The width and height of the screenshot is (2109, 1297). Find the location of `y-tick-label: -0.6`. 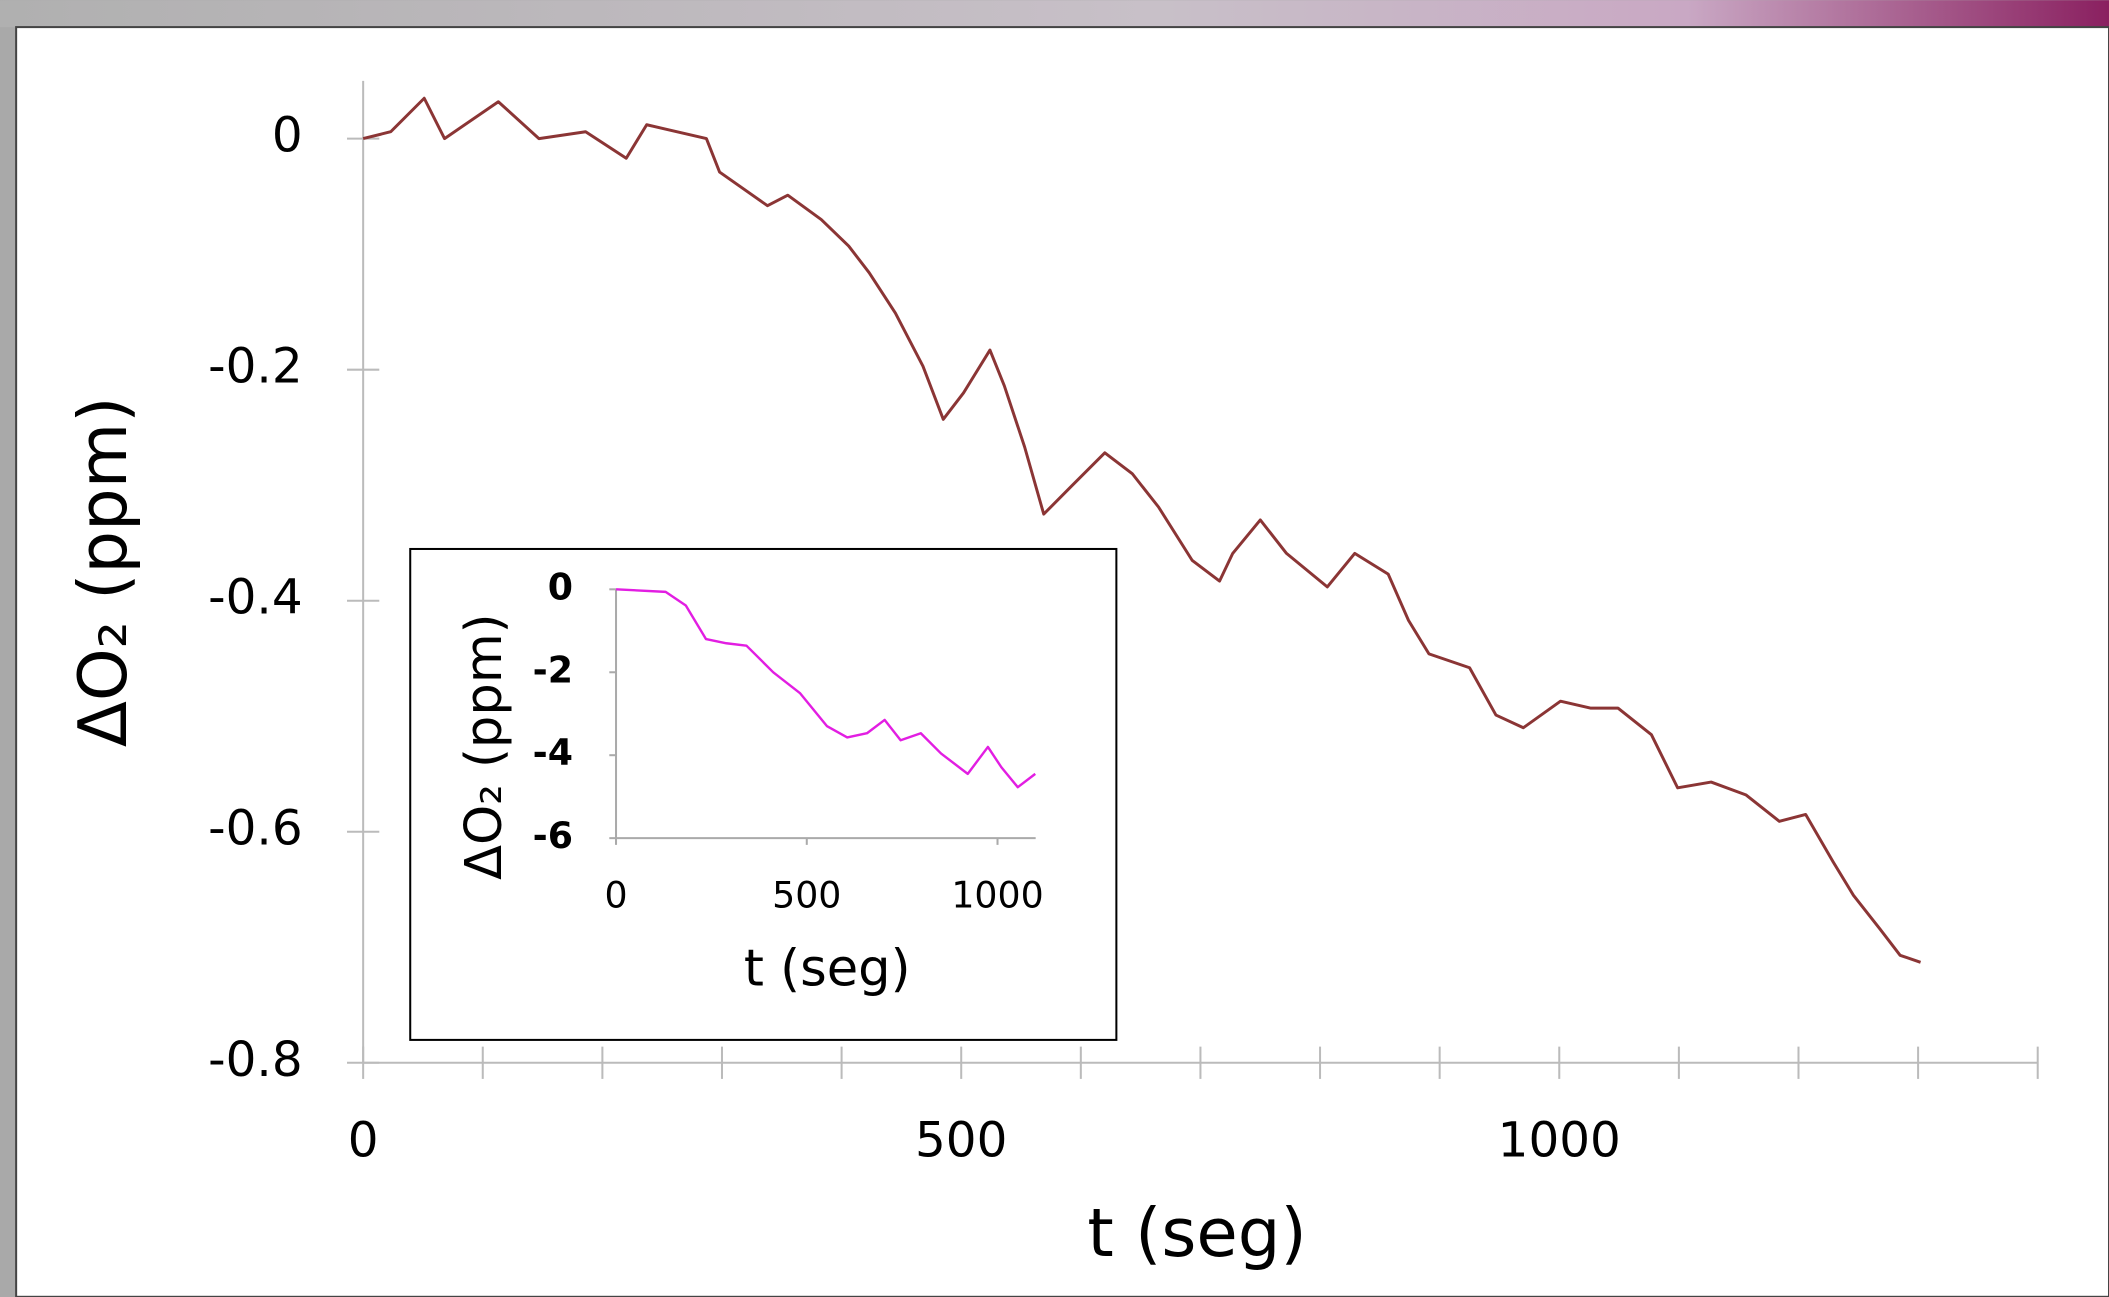

y-tick-label: -0.6 is located at coordinates (255, 829).